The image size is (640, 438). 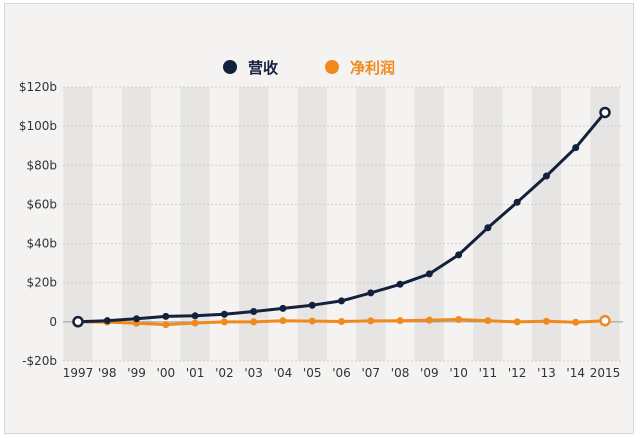 I want to click on x-tick-label: '99, so click(x=136, y=373).